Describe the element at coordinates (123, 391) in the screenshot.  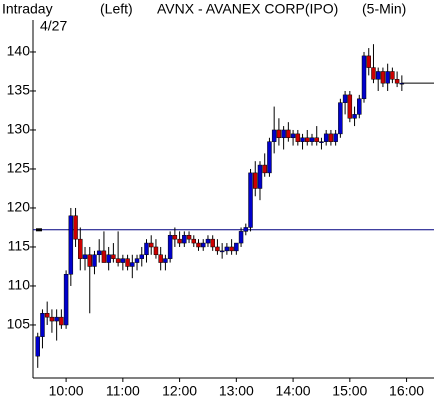
I see `x-tick-label: 11:00` at that location.